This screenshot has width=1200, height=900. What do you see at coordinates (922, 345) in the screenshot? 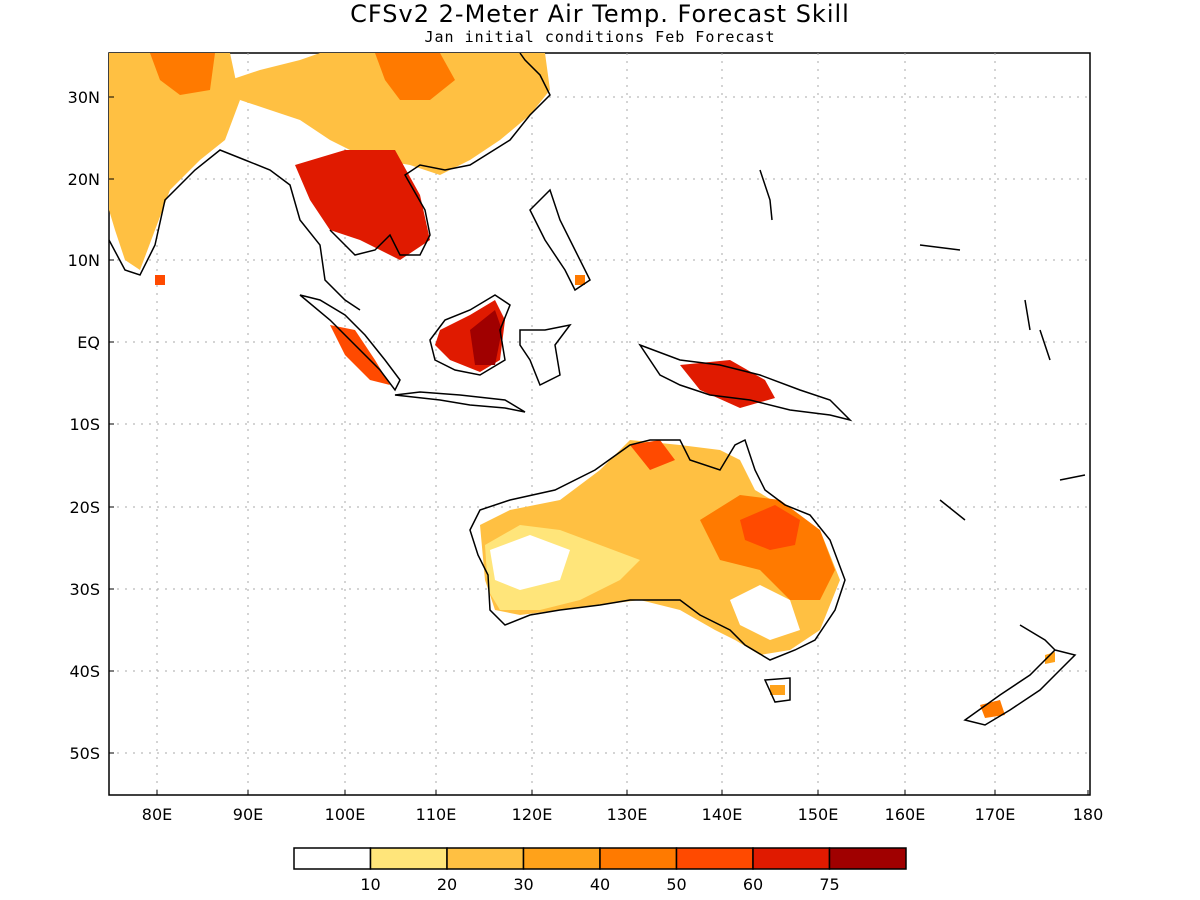
I see `coast-islands` at bounding box center [922, 345].